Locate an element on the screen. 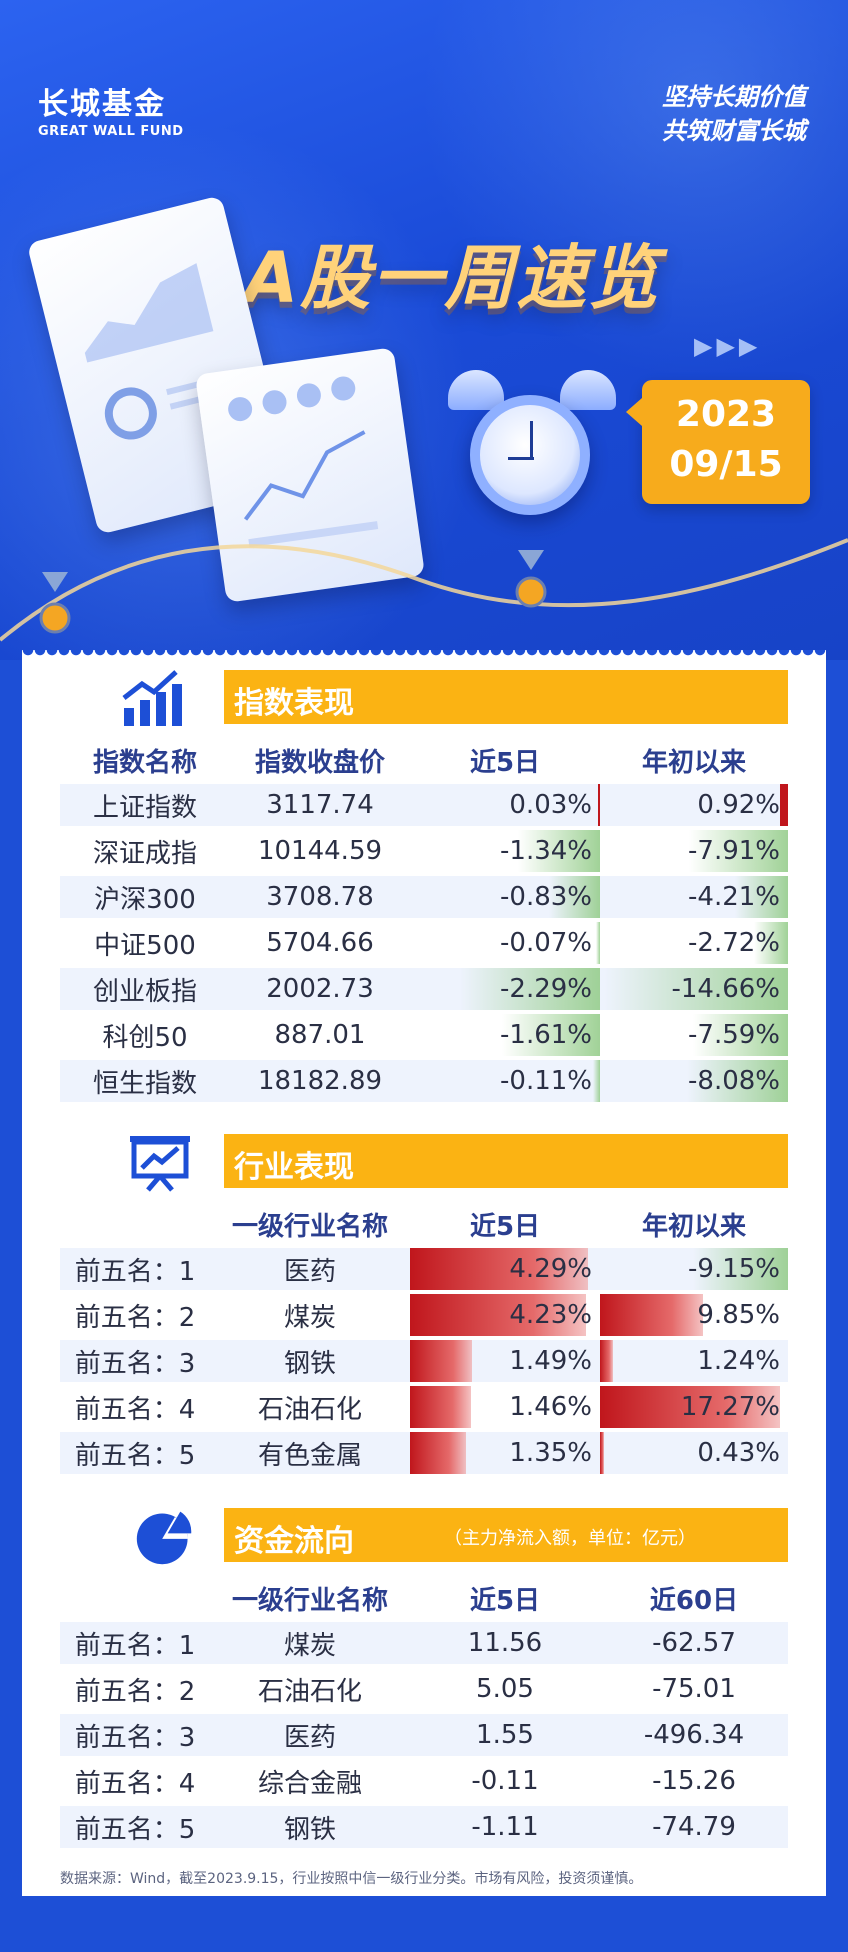  pct-value: 1.46% is located at coordinates (550, 1407).